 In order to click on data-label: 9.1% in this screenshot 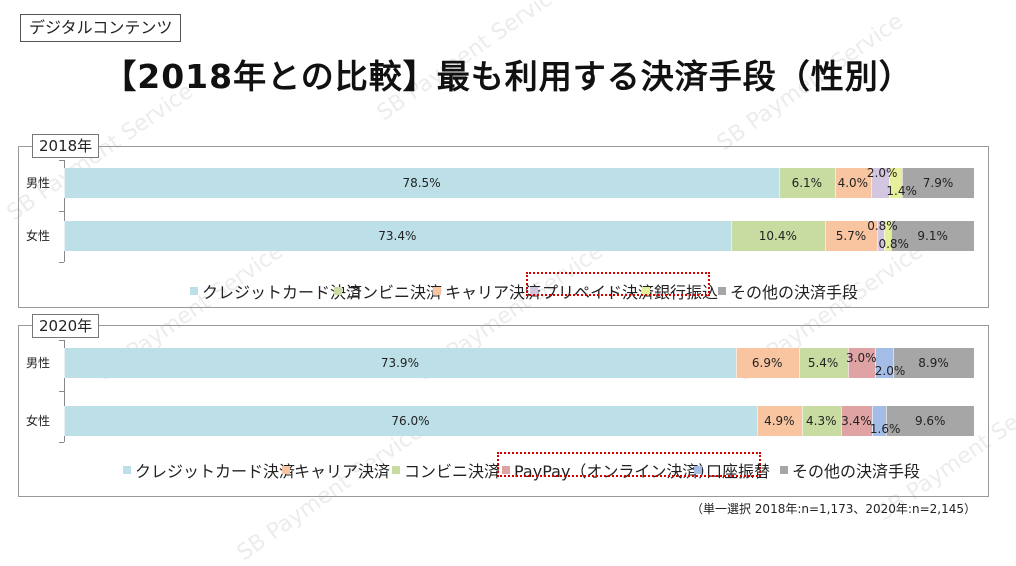, I will do `click(932, 236)`.